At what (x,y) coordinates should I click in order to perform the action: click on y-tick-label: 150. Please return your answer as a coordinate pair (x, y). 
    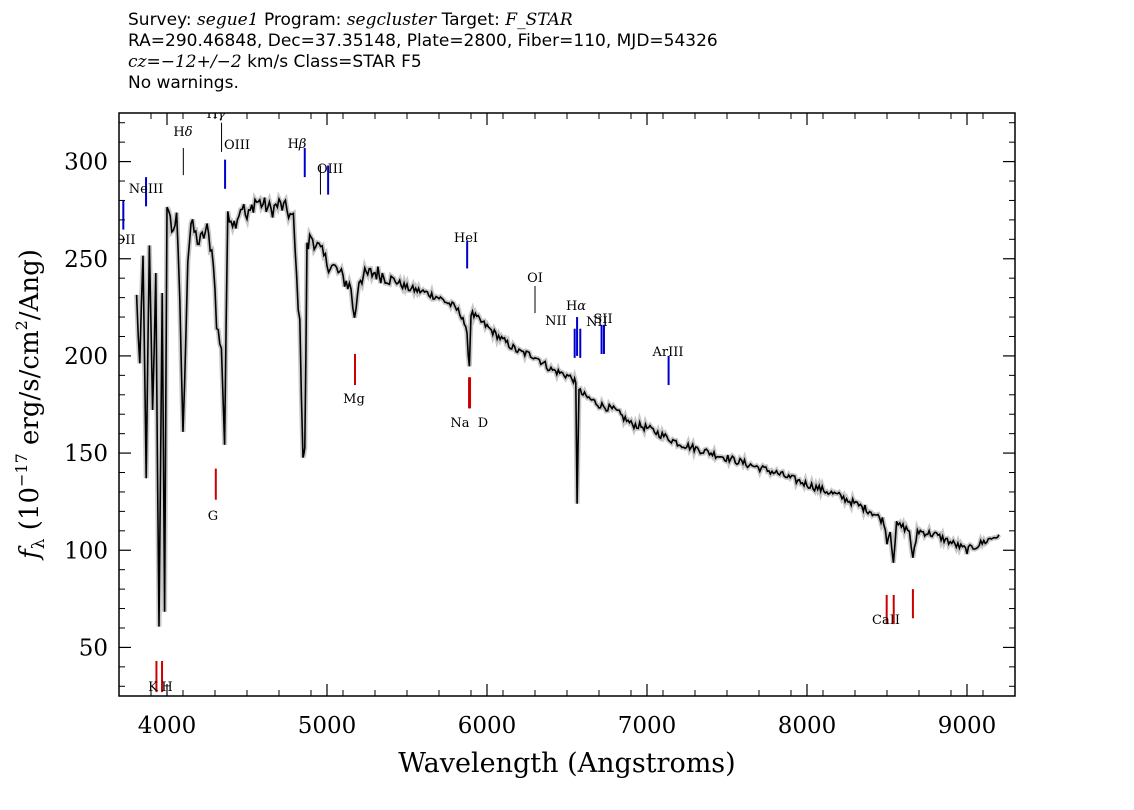
    Looking at the image, I should click on (86, 454).